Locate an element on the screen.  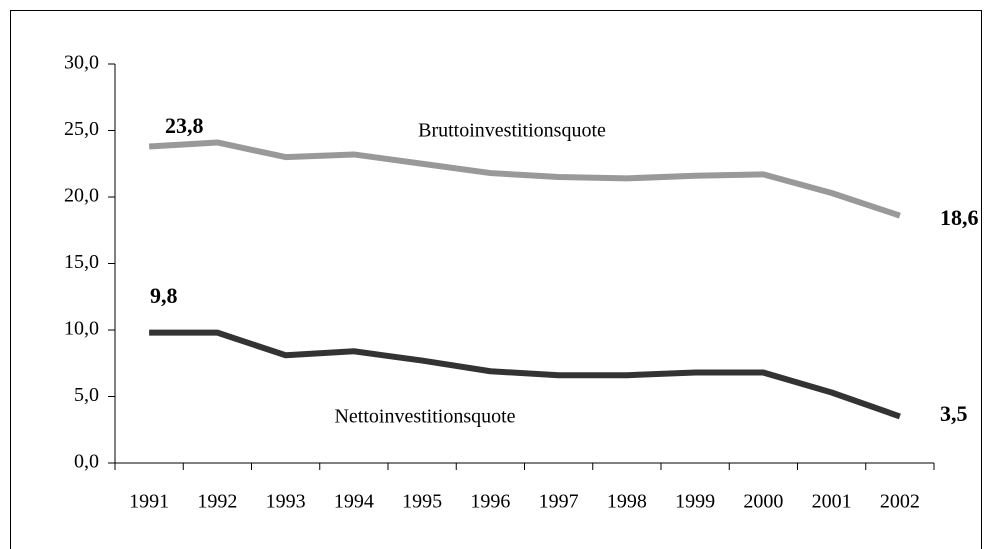
series-label: Nettoinvestitionsquote is located at coordinates (424, 417).